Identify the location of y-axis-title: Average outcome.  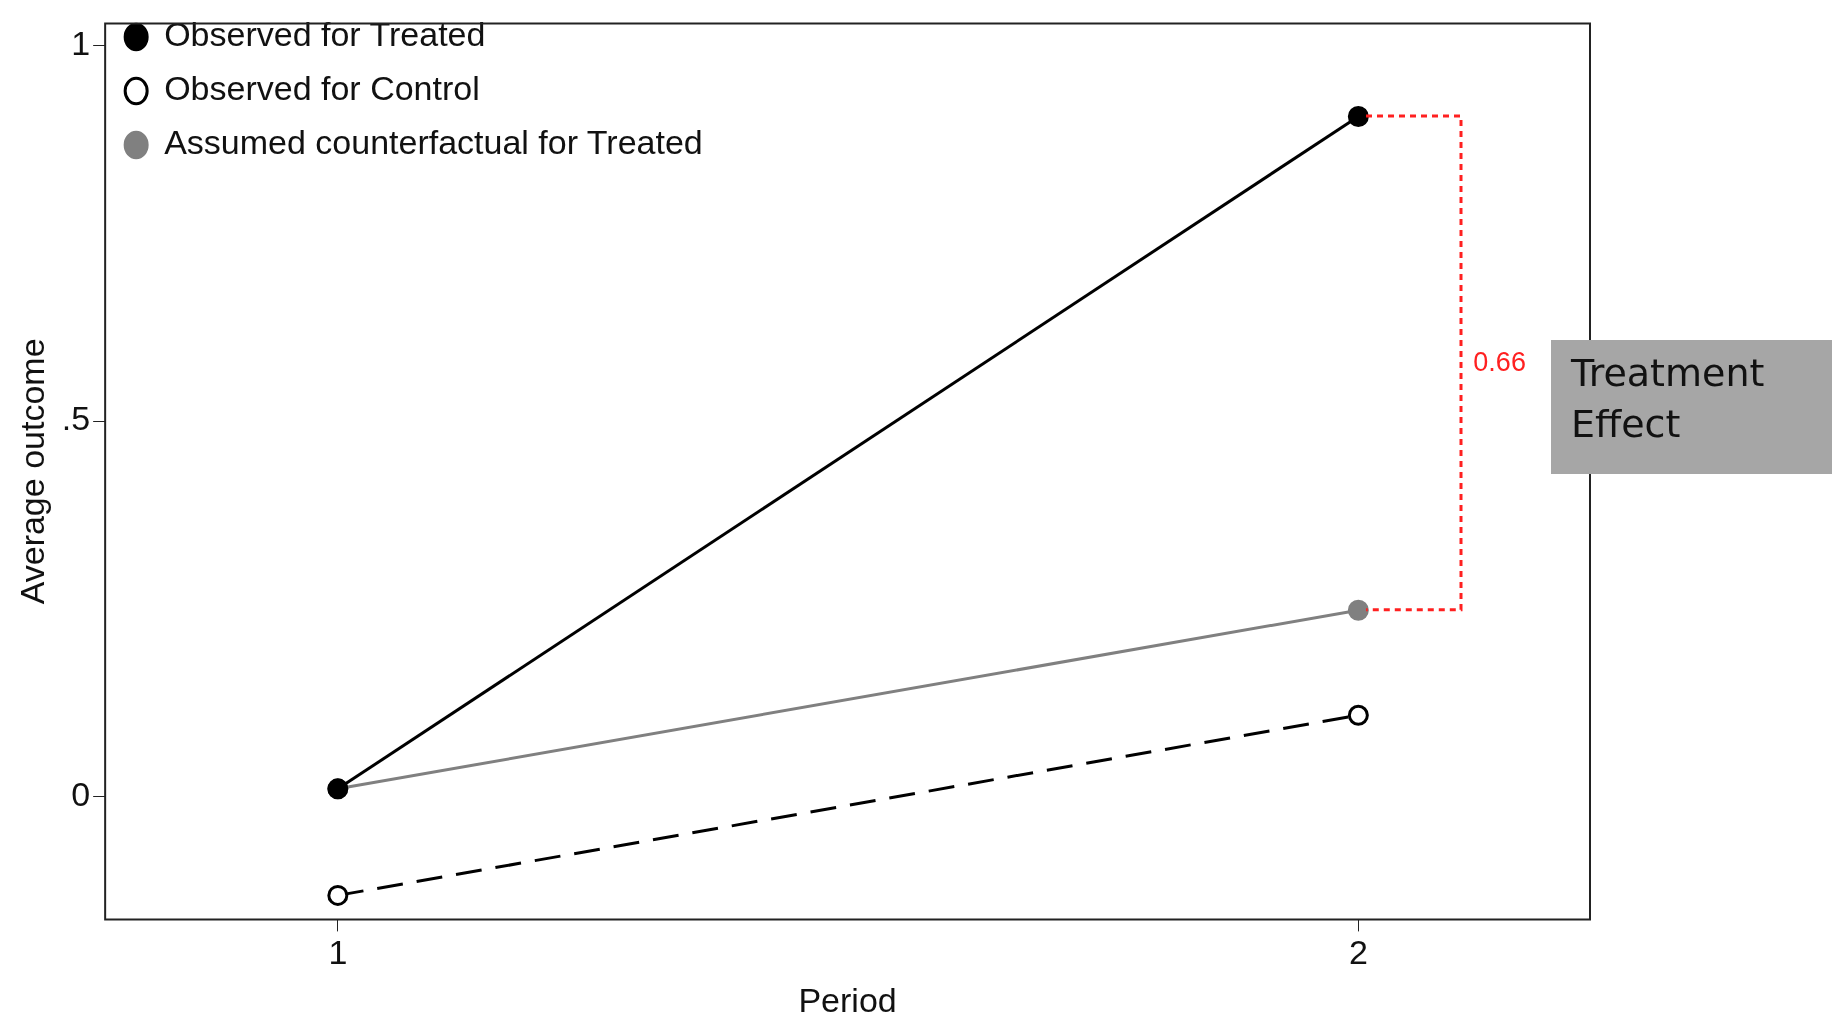
(31, 471).